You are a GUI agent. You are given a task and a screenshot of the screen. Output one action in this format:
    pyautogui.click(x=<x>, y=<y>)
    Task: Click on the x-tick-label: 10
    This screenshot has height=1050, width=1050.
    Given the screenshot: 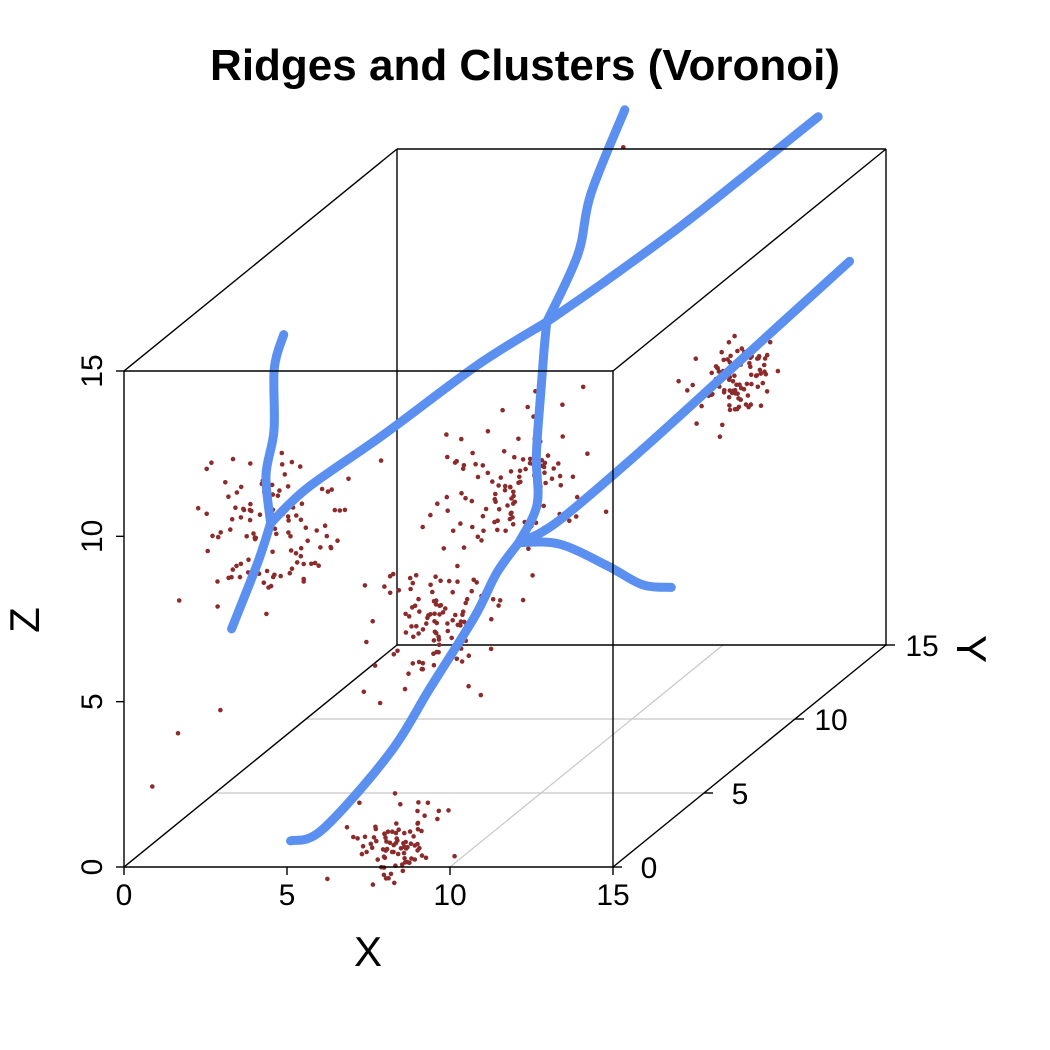 What is the action you would take?
    pyautogui.click(x=449, y=895)
    